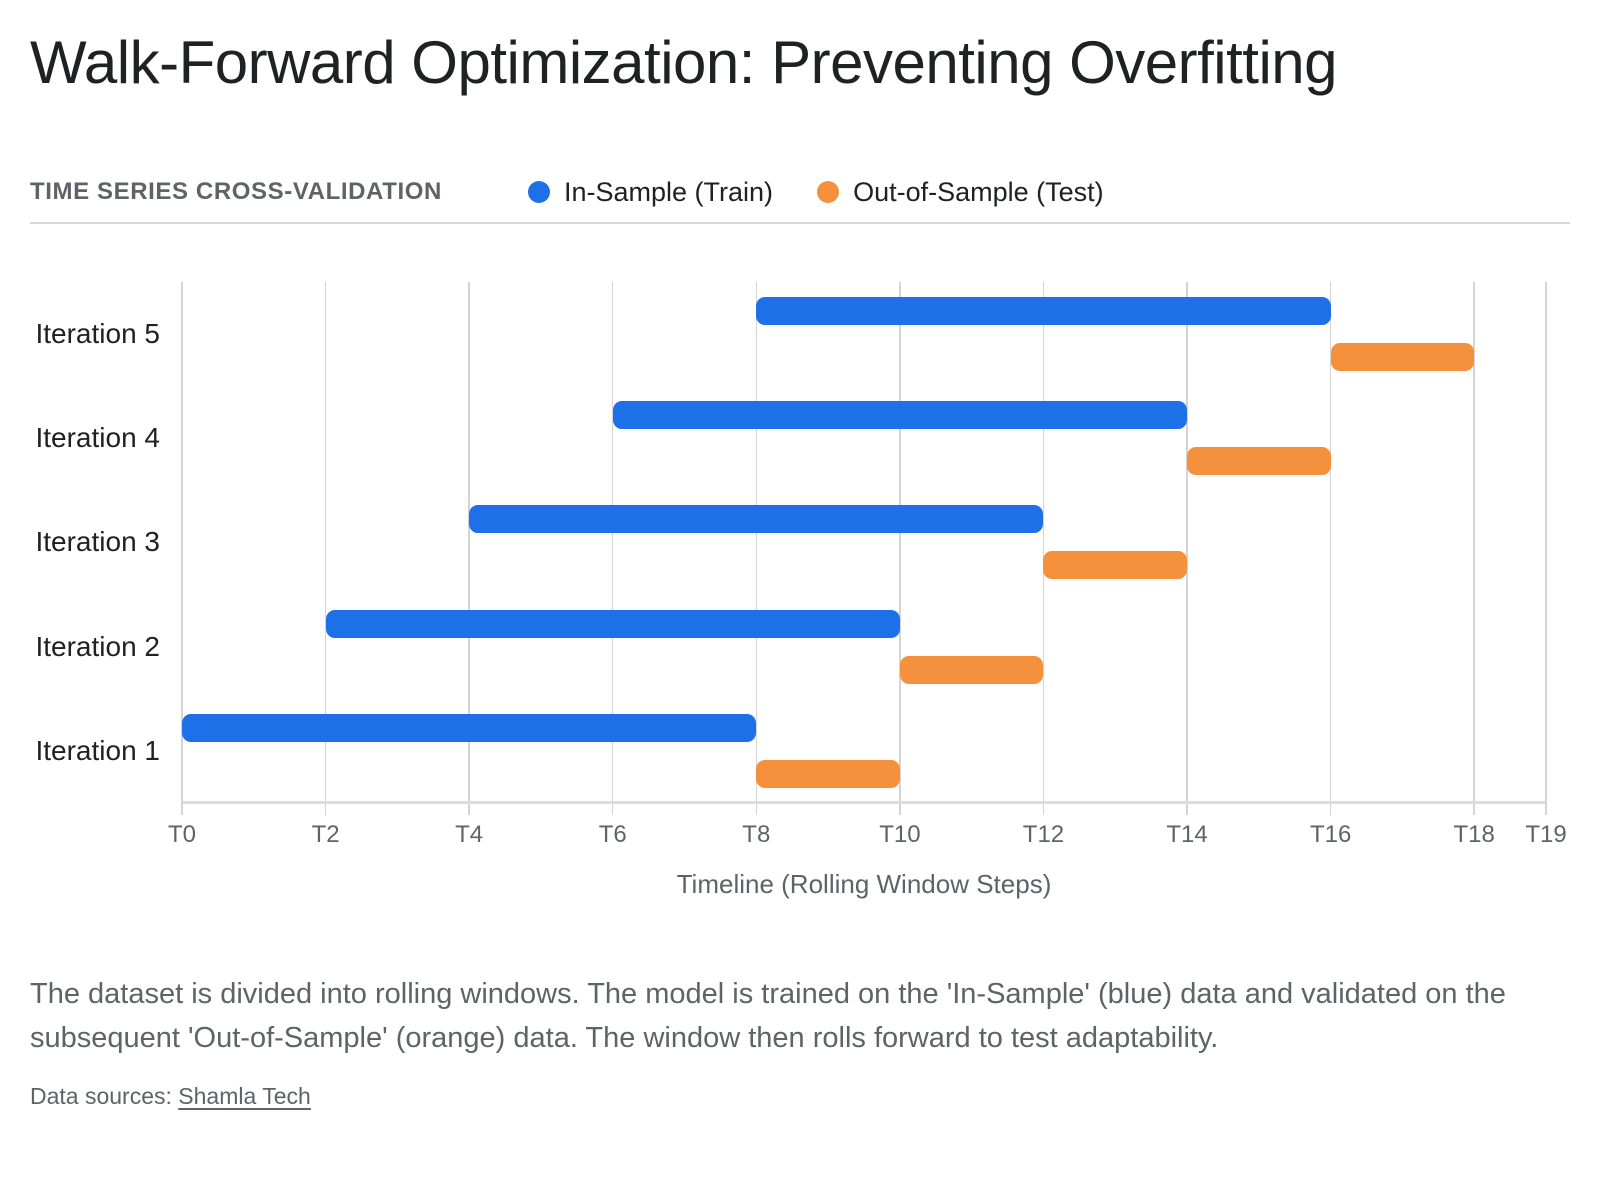  What do you see at coordinates (669, 191) in the screenshot?
I see `legend-item-label: In-Sample (Train)` at bounding box center [669, 191].